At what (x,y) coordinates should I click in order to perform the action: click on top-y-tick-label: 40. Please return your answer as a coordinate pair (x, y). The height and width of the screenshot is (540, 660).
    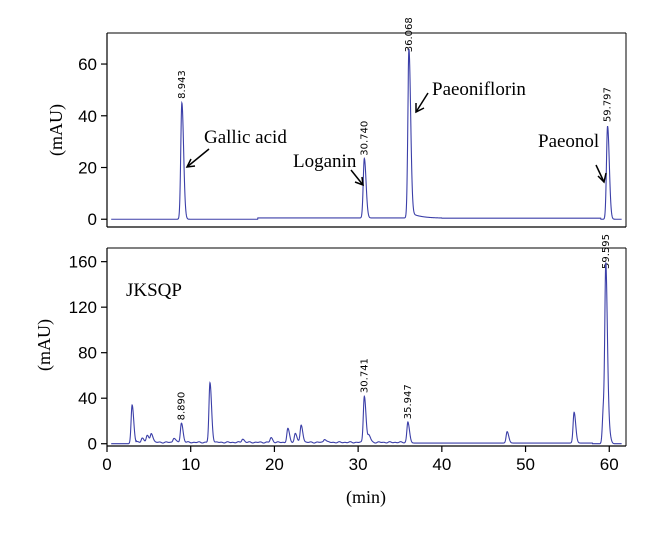
    Looking at the image, I should click on (87, 116).